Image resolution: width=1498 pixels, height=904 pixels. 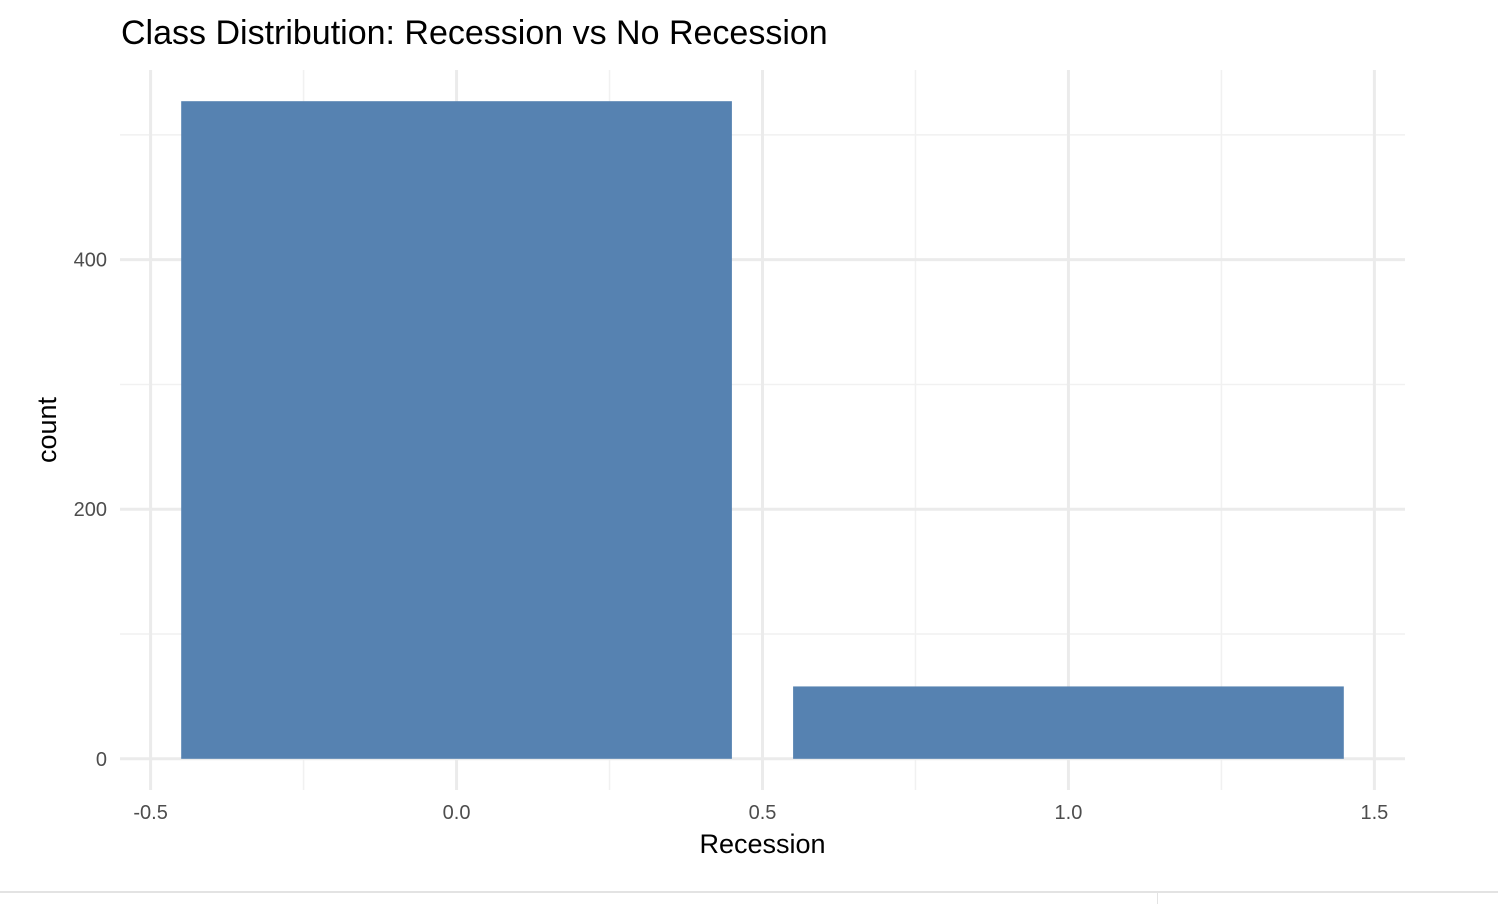 I want to click on y-axis-tick-labels: 0 200 400, so click(x=90, y=510).